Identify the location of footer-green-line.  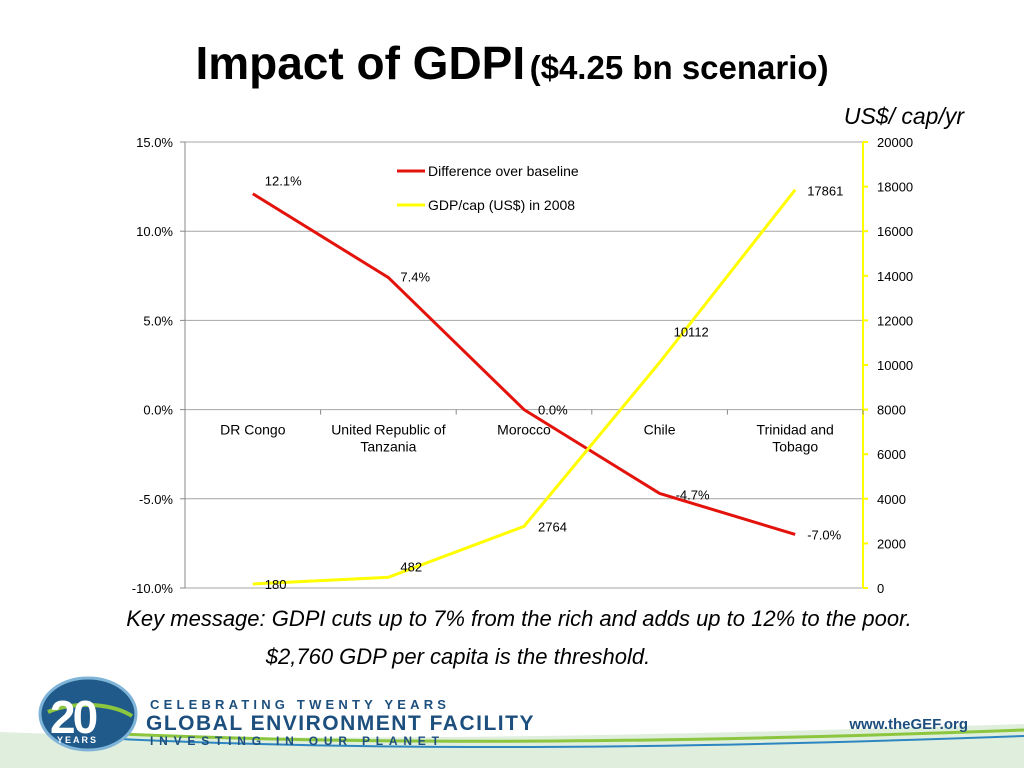
(571, 735).